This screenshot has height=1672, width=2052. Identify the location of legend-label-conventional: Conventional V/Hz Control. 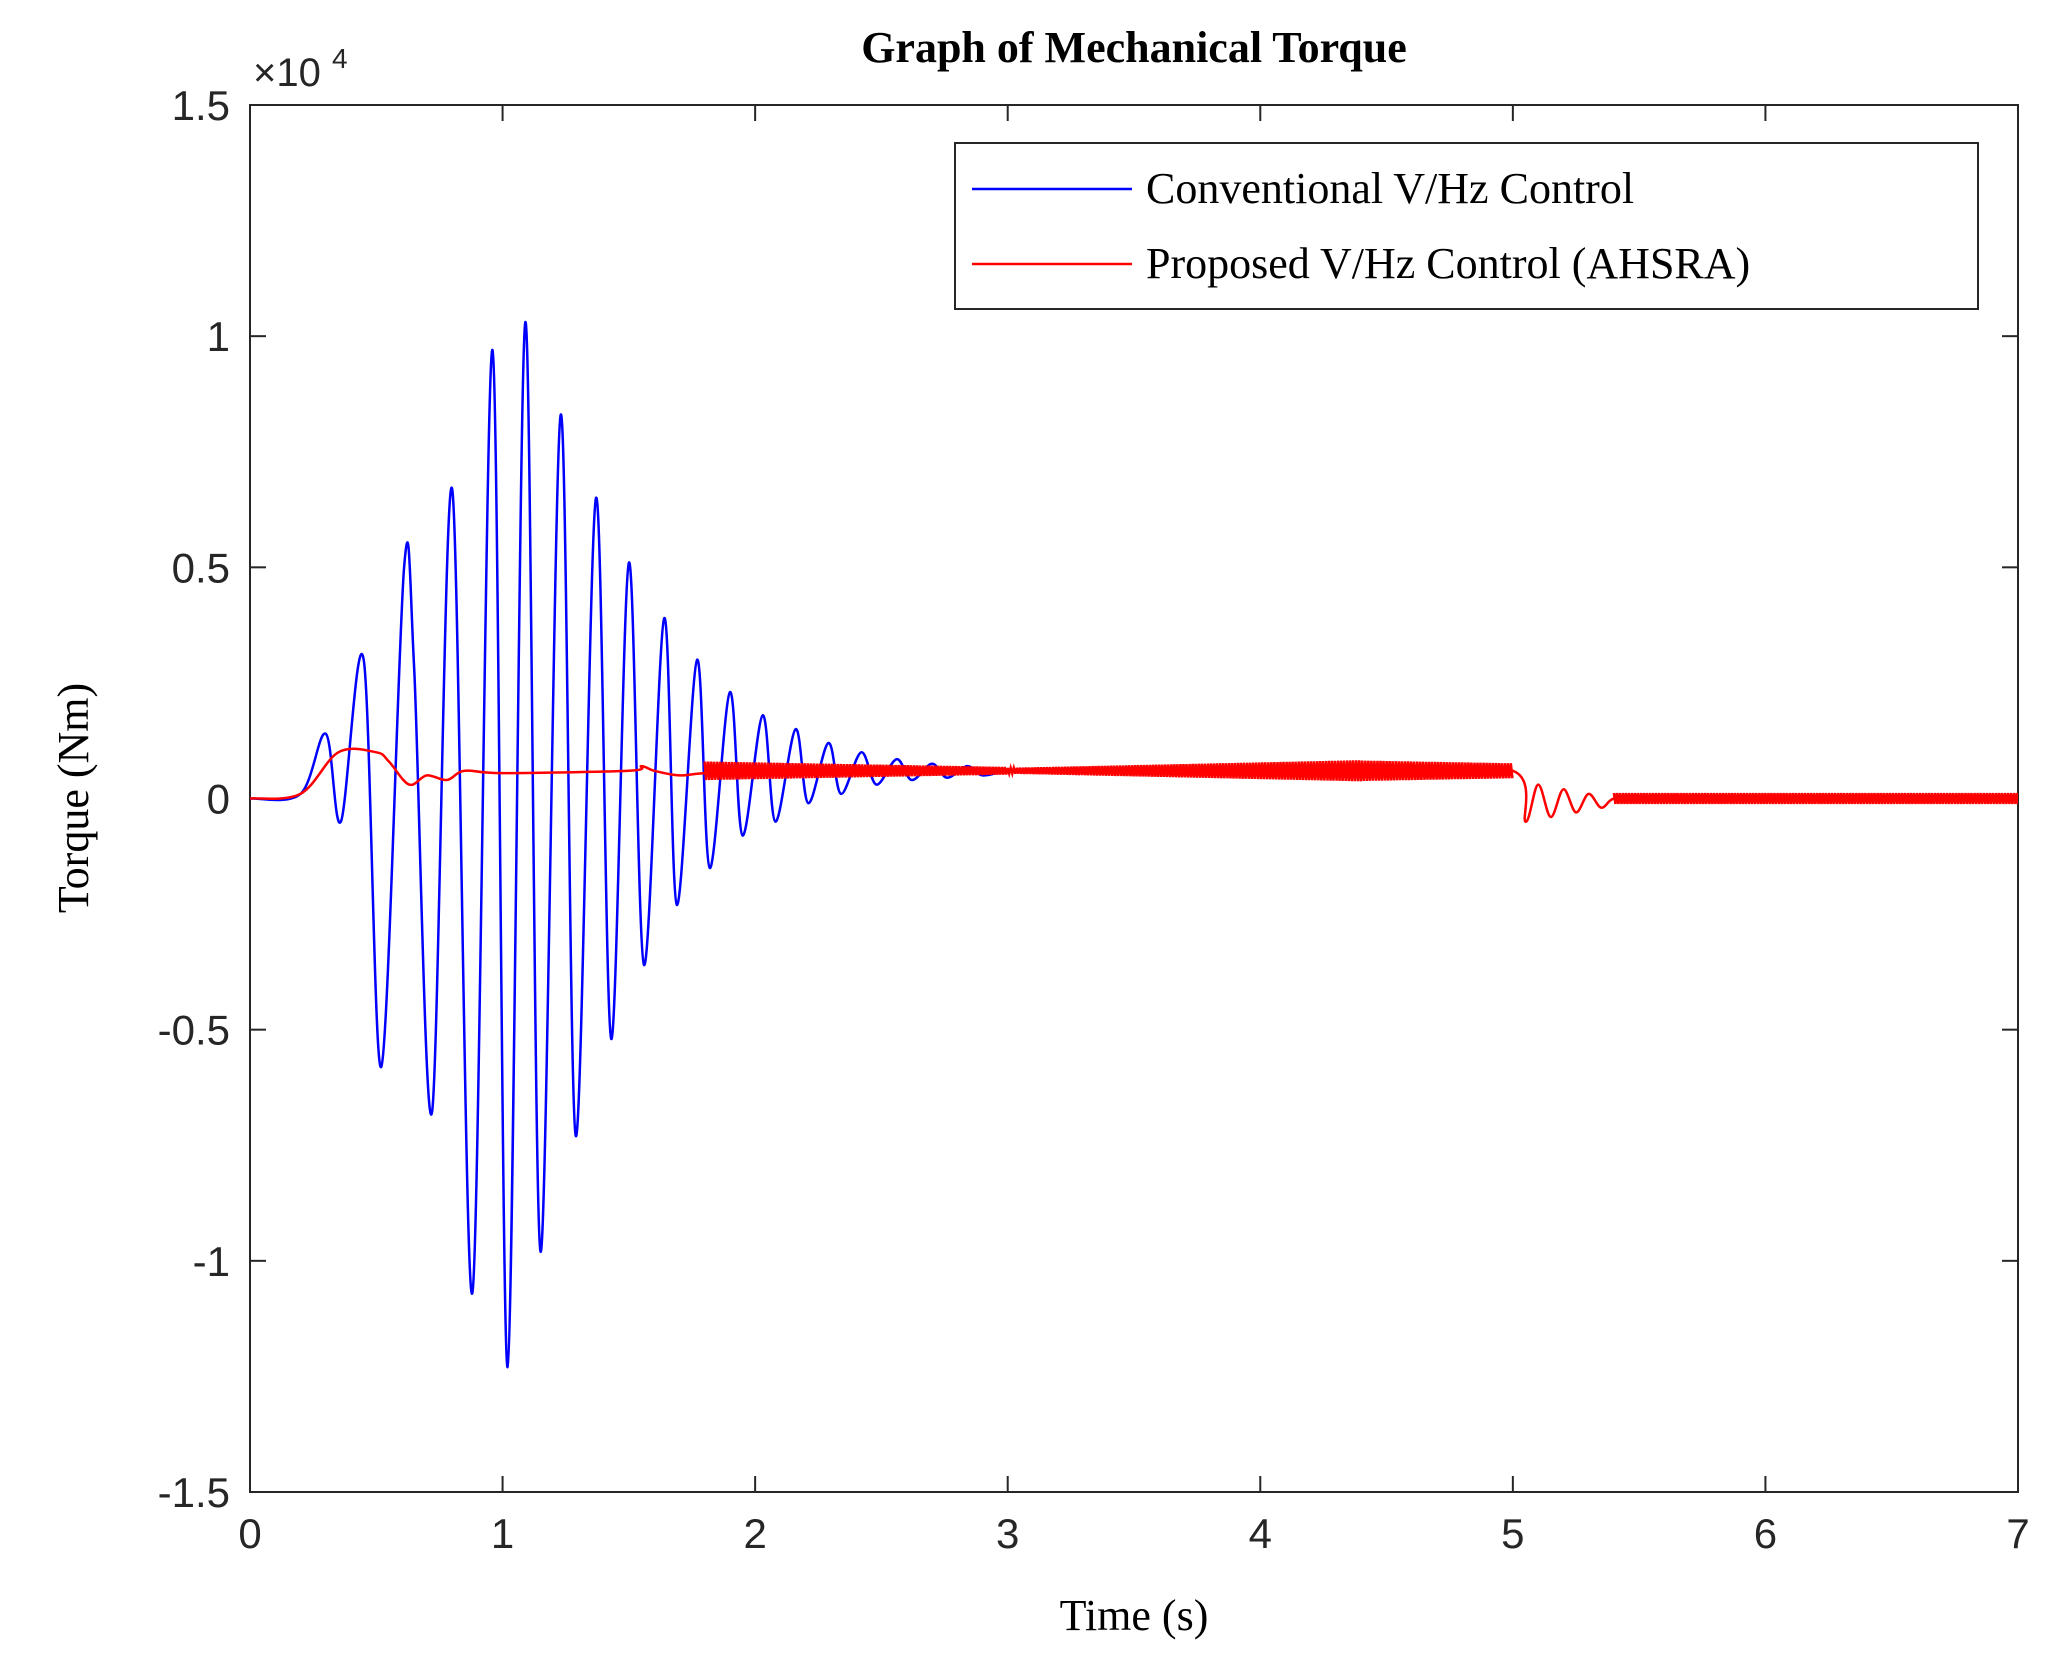
(1390, 188).